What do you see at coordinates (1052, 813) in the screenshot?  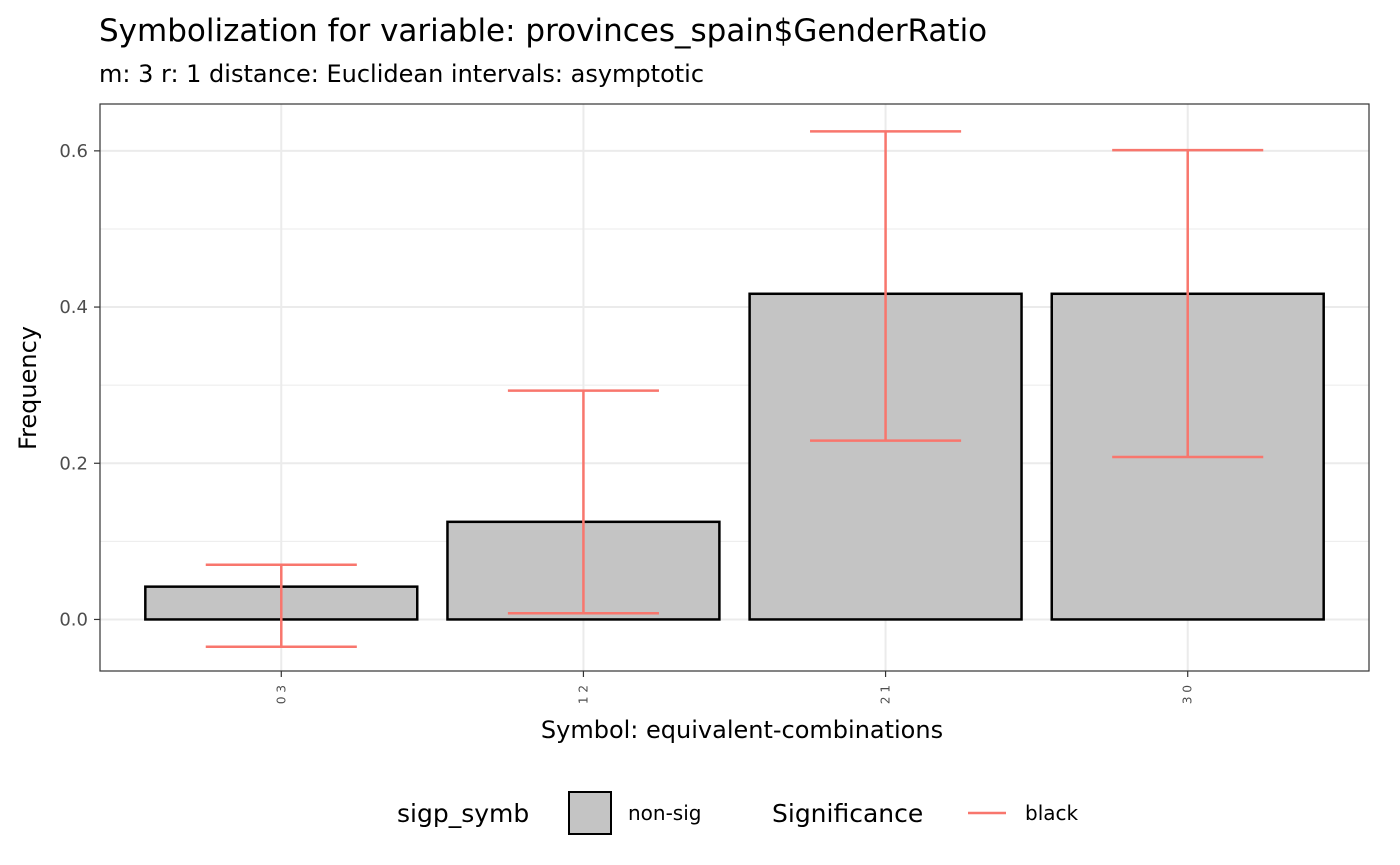 I see `legend-line-label: black` at bounding box center [1052, 813].